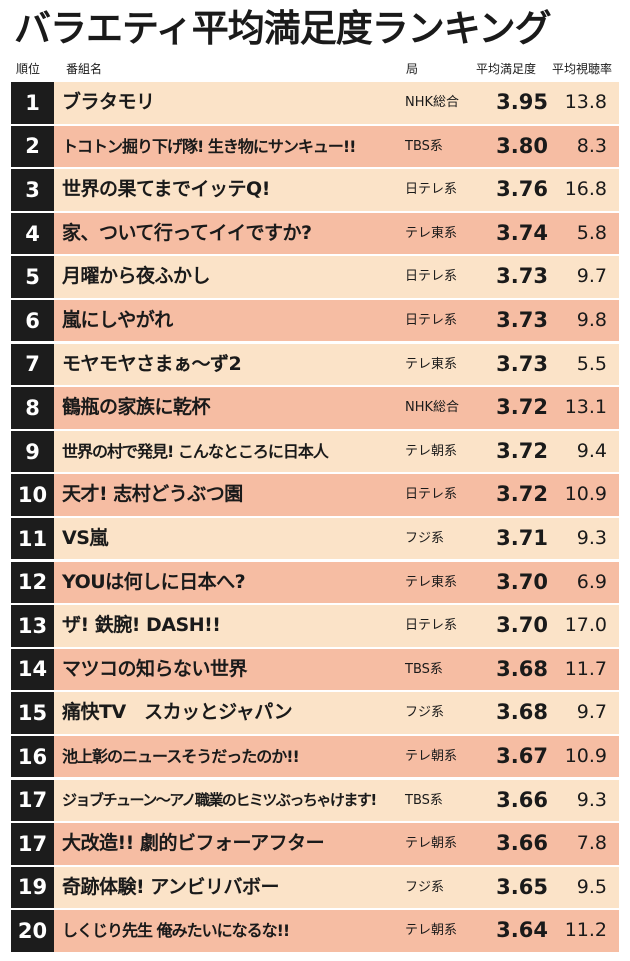 The width and height of the screenshot is (630, 961). Describe the element at coordinates (195, 451) in the screenshot. I see `program-name: 世界の村で発見! こんなところに日本人` at that location.